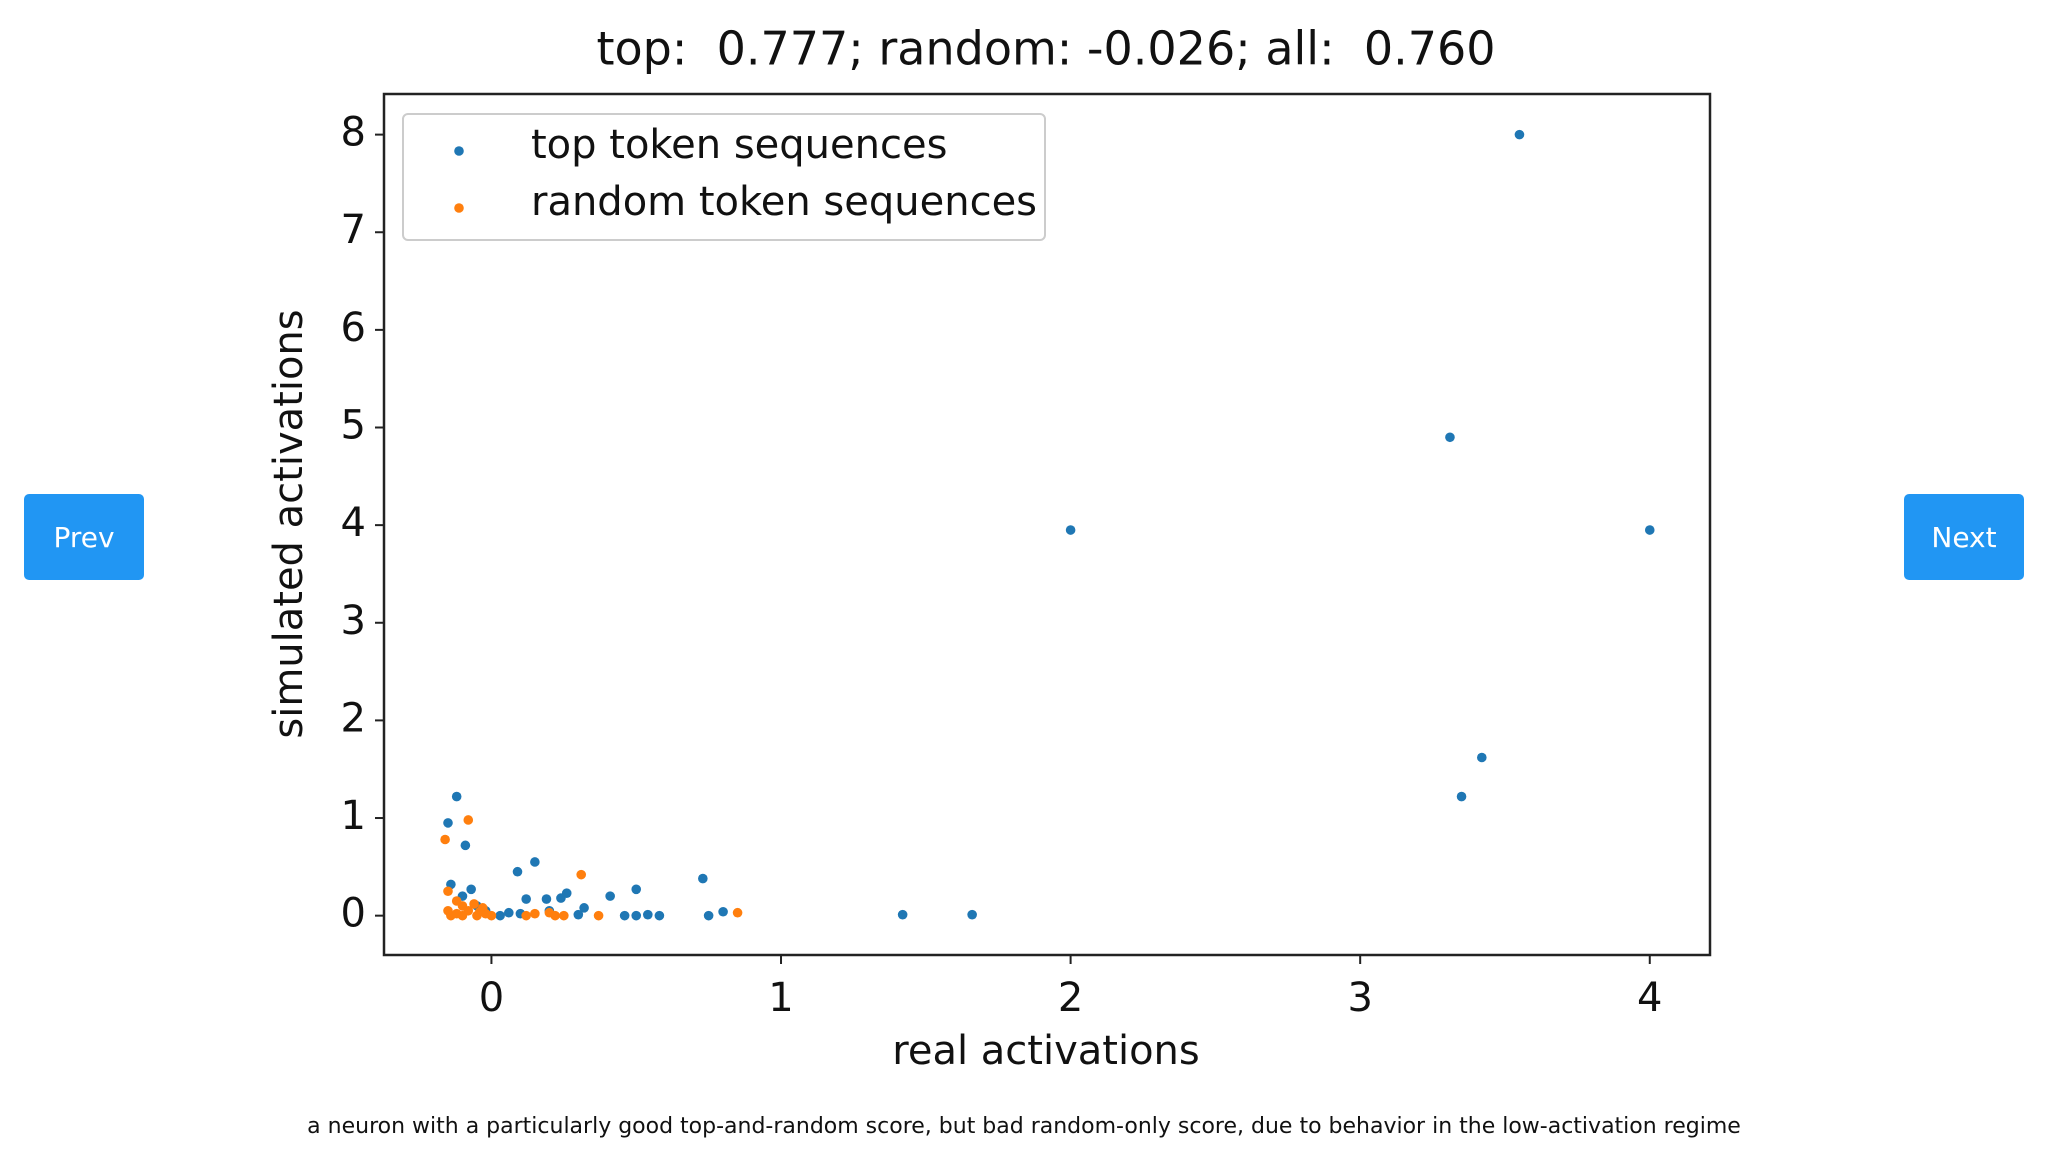  I want to click on y-tick-label: 2, so click(353, 718).